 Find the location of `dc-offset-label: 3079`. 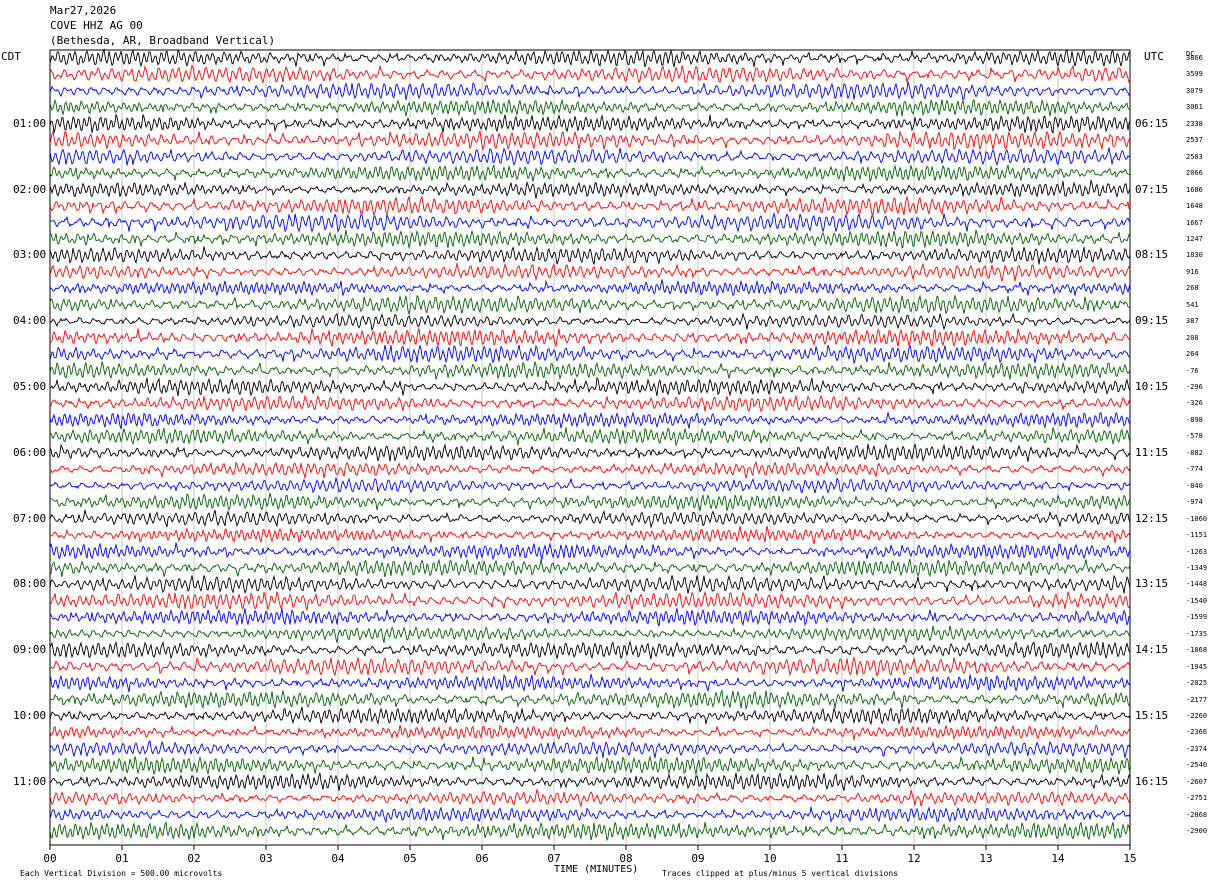

dc-offset-label: 3079 is located at coordinates (1194, 90).